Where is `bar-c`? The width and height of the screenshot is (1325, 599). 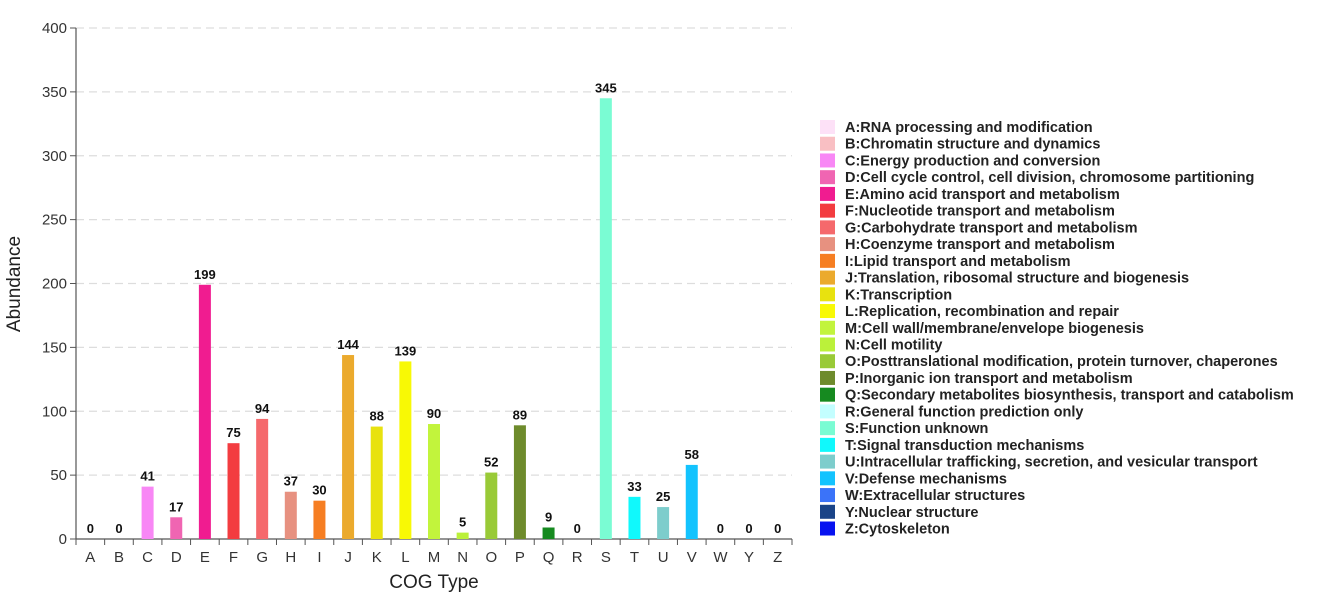 bar-c is located at coordinates (147, 512).